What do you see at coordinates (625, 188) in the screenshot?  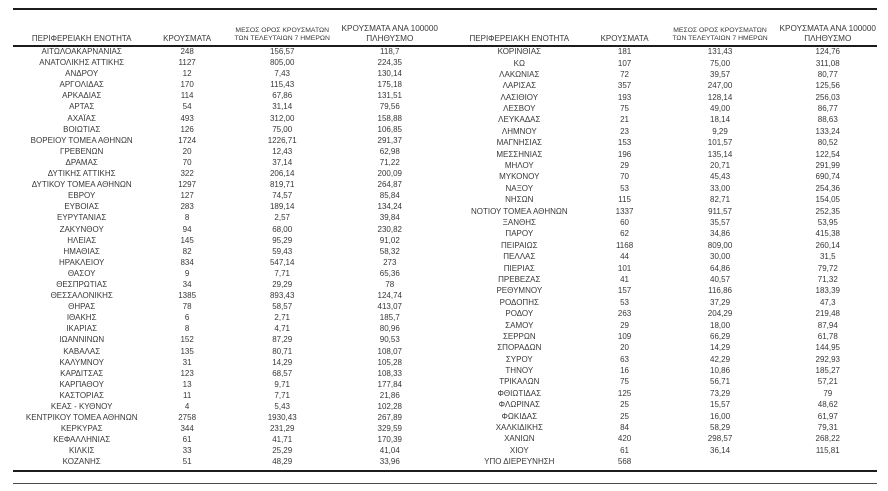 I see `cases-cell: 53` at bounding box center [625, 188].